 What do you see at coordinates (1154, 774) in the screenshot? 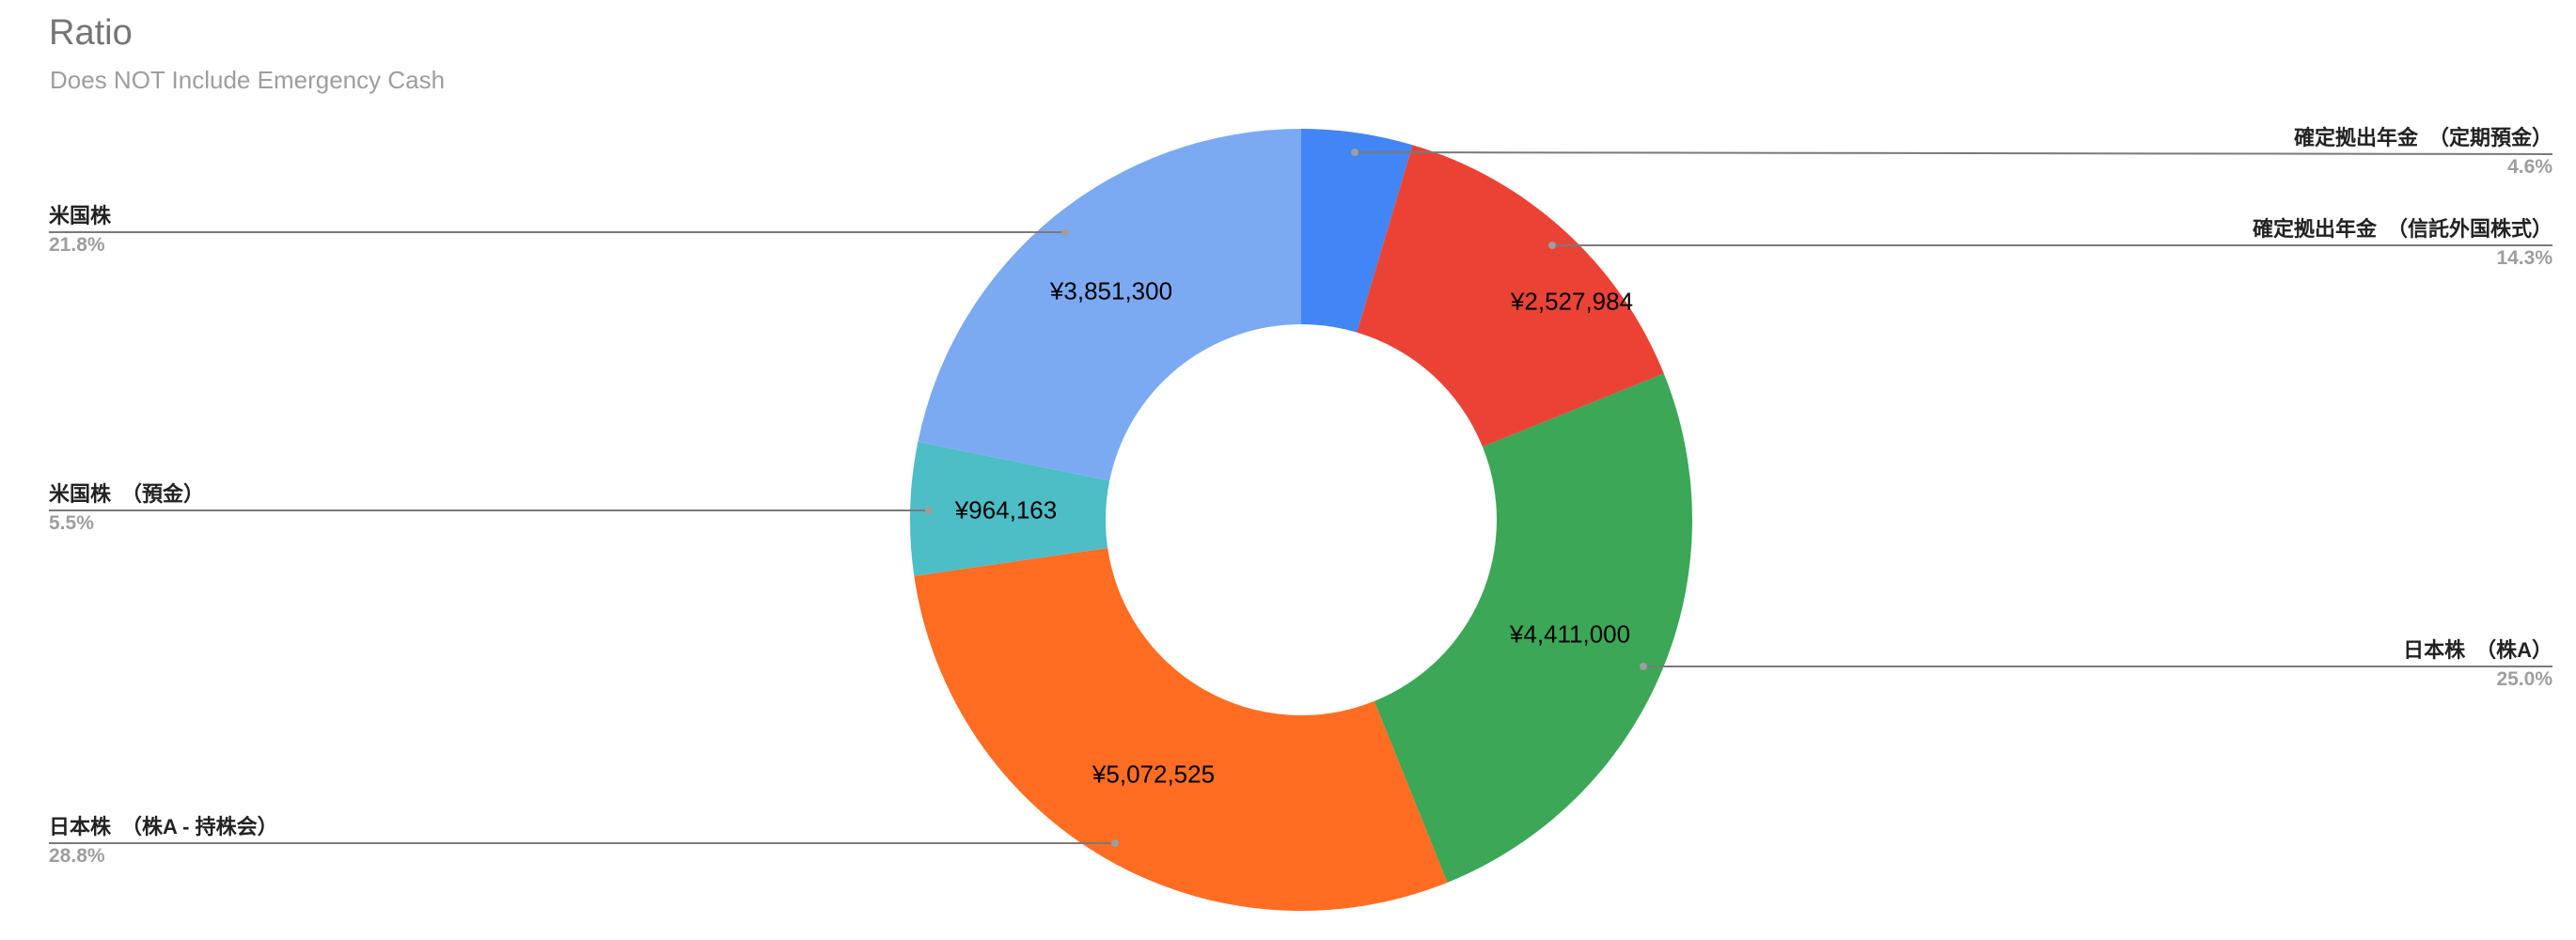
I see `slice-value-label: ¥5,072,525` at bounding box center [1154, 774].